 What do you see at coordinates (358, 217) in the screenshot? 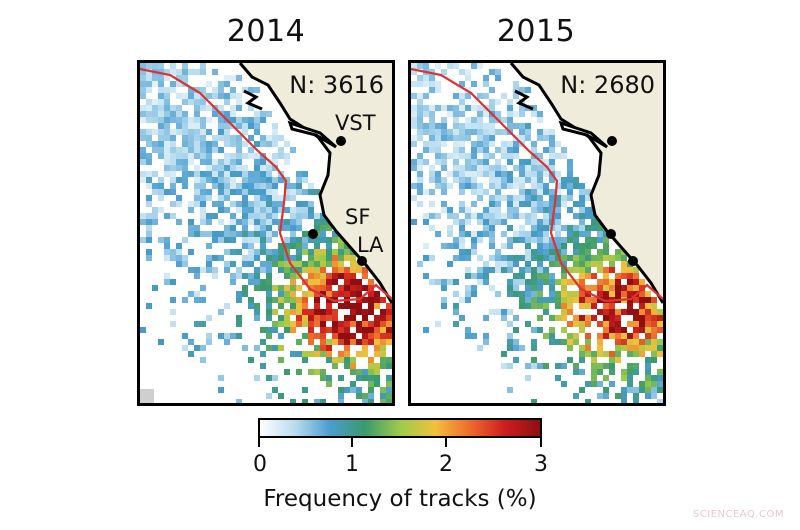
I see `city-label-sf: SF` at bounding box center [358, 217].